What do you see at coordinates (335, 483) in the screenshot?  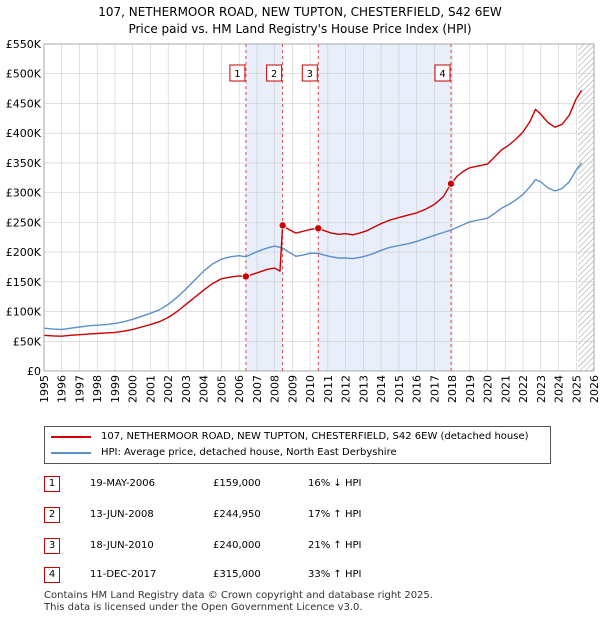 I see `transaction-hpi-diff: 16% ↓ HPI` at bounding box center [335, 483].